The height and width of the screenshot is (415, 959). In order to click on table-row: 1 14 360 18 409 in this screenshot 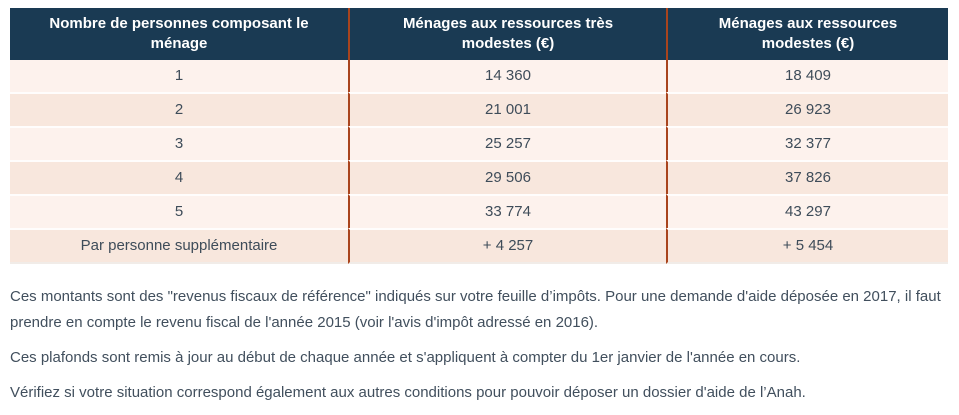, I will do `click(479, 76)`.